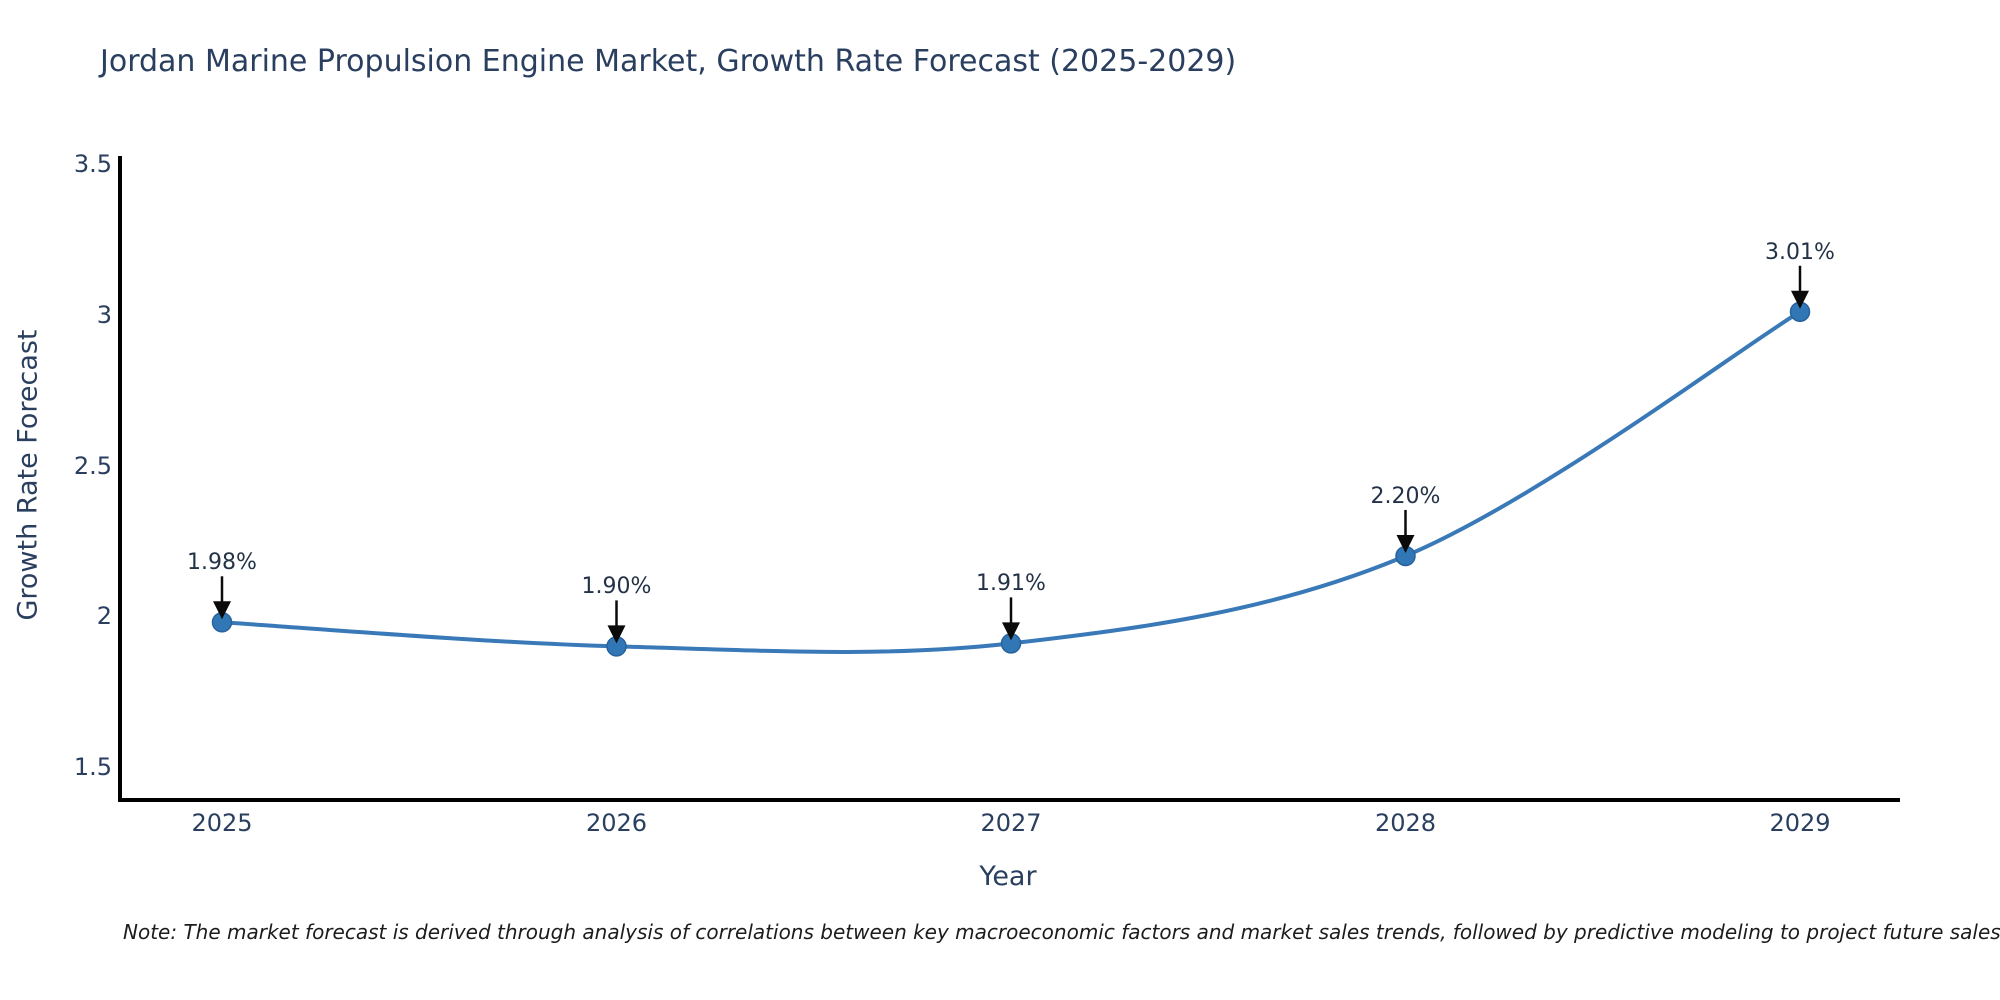 The width and height of the screenshot is (2000, 1000). Describe the element at coordinates (1800, 823) in the screenshot. I see `x-tick-label: 2029` at that location.